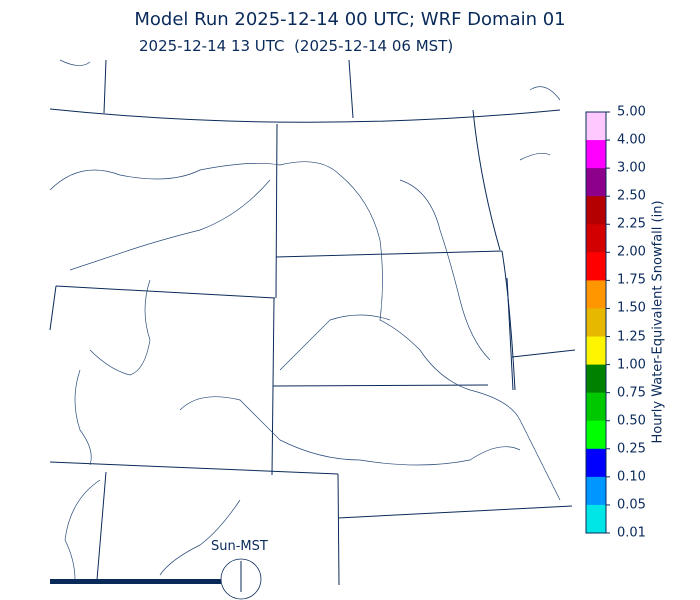  What do you see at coordinates (631, 168) in the screenshot?
I see `colorbar-tick-label: 3.00` at bounding box center [631, 168].